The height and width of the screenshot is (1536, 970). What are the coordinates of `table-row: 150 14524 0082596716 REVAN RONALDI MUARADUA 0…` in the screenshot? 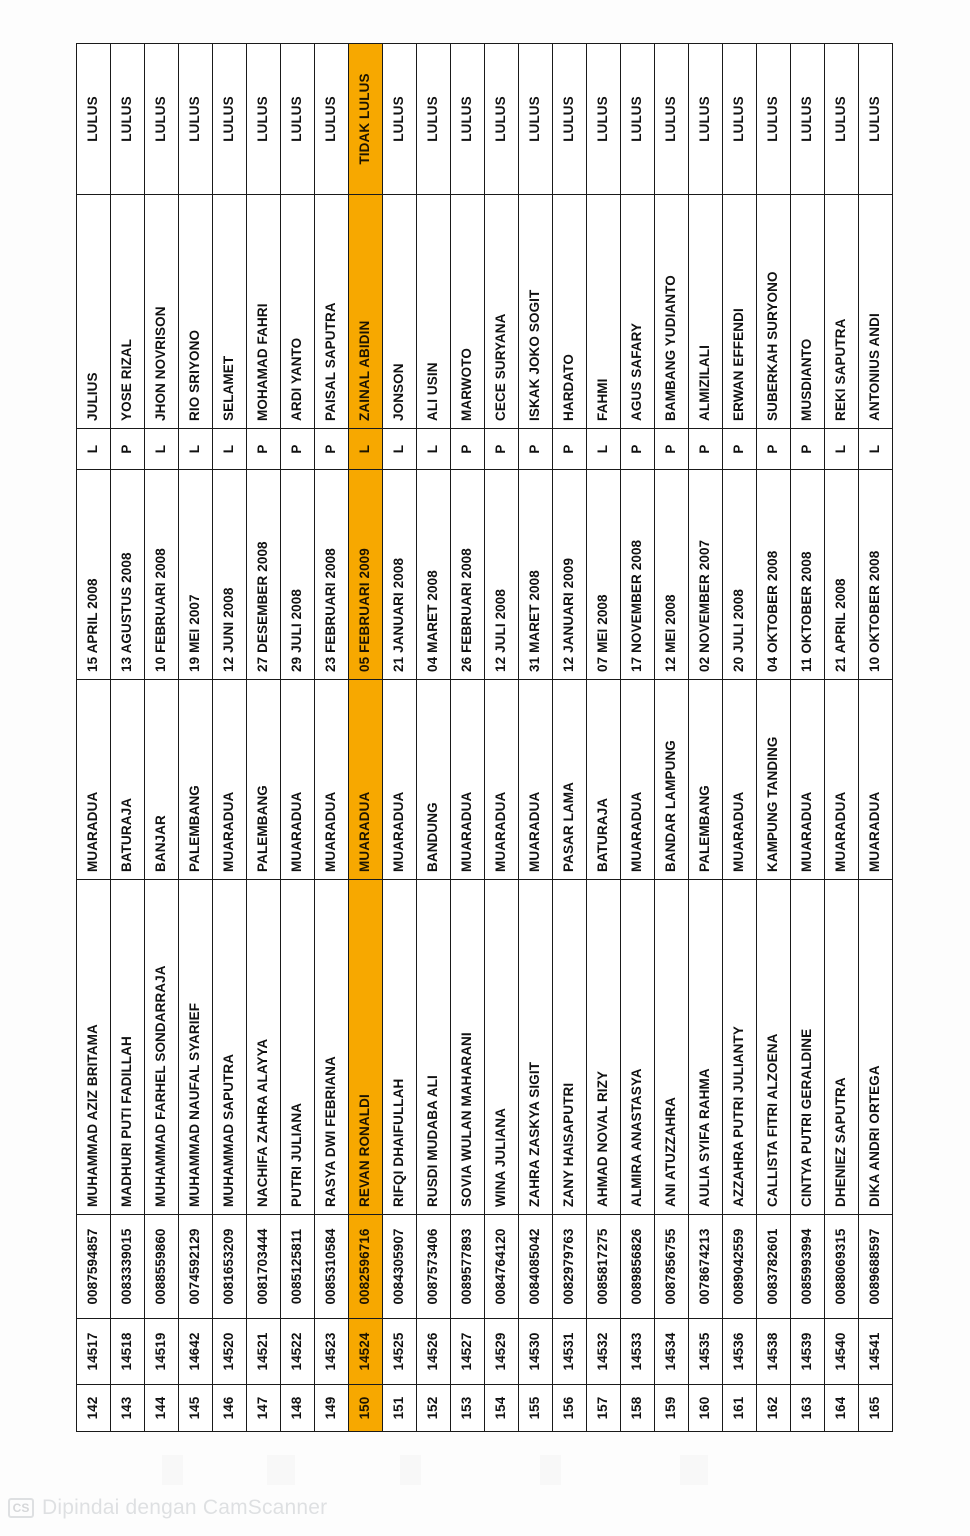 It's located at (365, 737).